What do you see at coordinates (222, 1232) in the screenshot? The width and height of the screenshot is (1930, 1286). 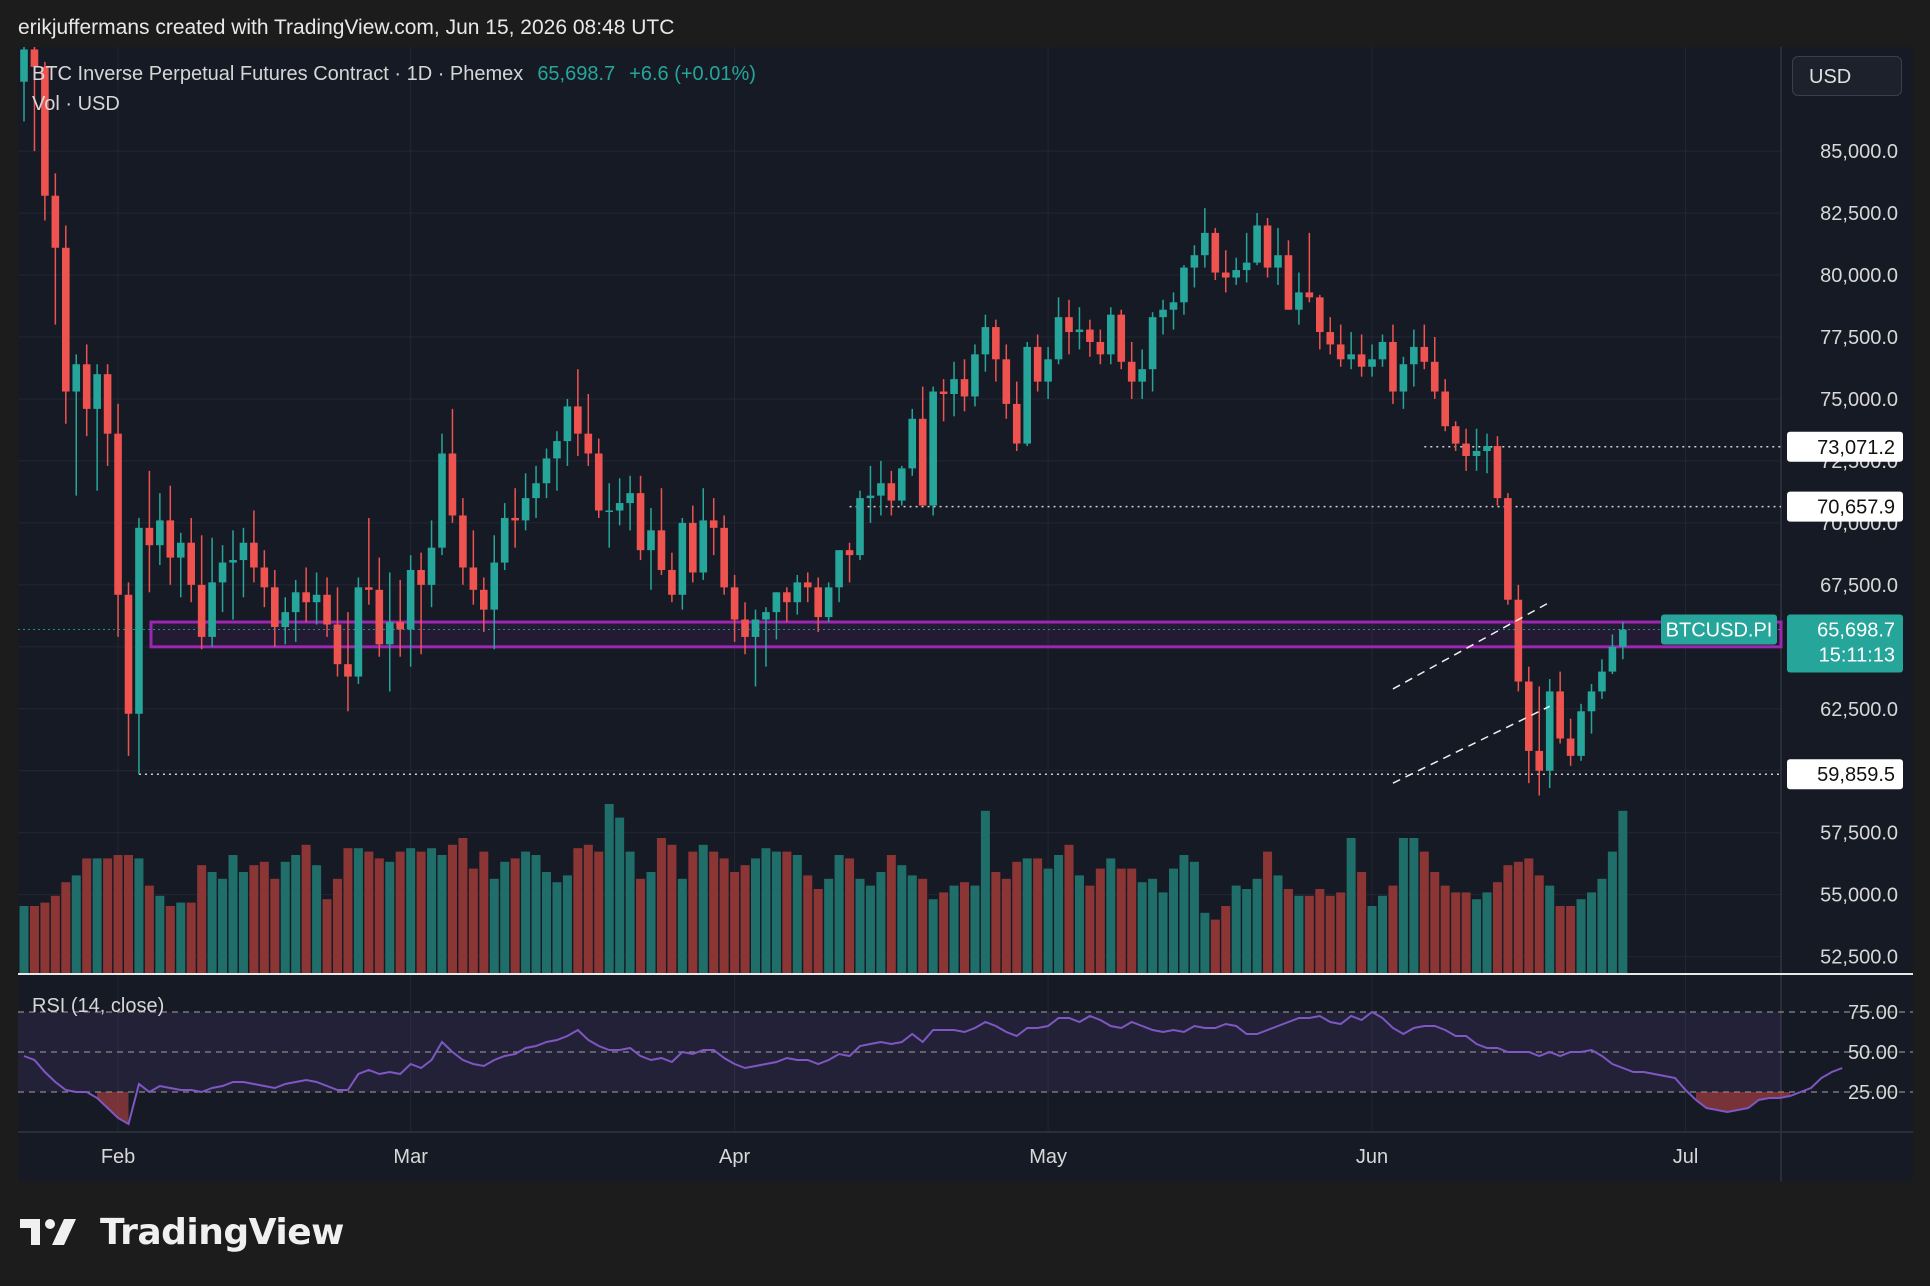 I see `brand-name: TradingView` at bounding box center [222, 1232].